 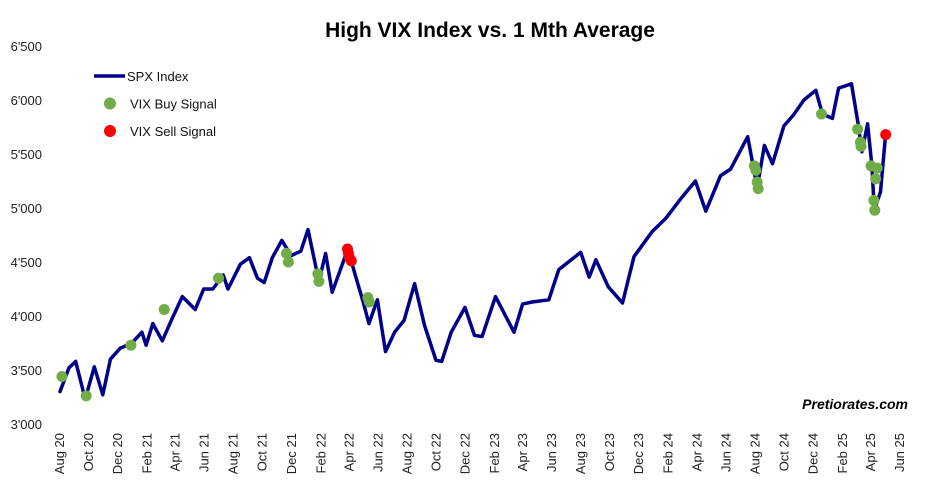 I want to click on legend-label: VIX Buy Signal, so click(x=173, y=104).